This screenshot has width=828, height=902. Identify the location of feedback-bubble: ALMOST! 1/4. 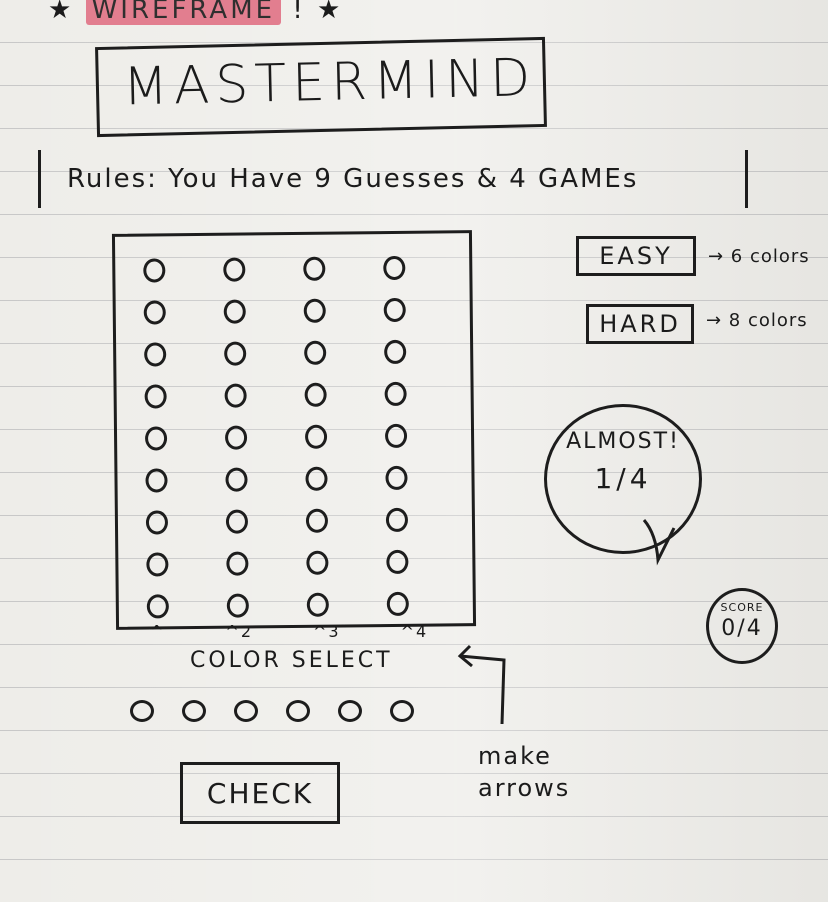
(623, 479).